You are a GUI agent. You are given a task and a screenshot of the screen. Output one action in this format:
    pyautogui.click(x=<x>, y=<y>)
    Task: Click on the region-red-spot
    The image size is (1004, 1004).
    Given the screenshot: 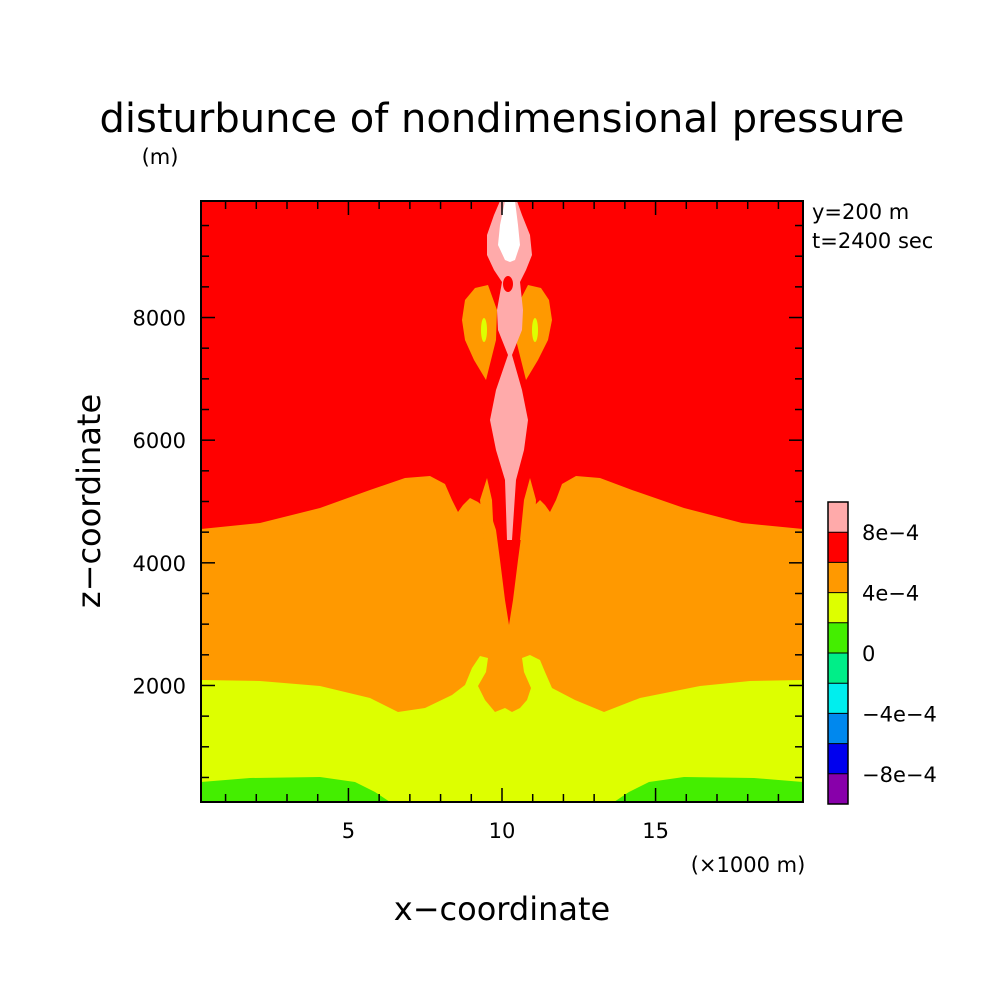 What is the action you would take?
    pyautogui.click(x=508, y=284)
    